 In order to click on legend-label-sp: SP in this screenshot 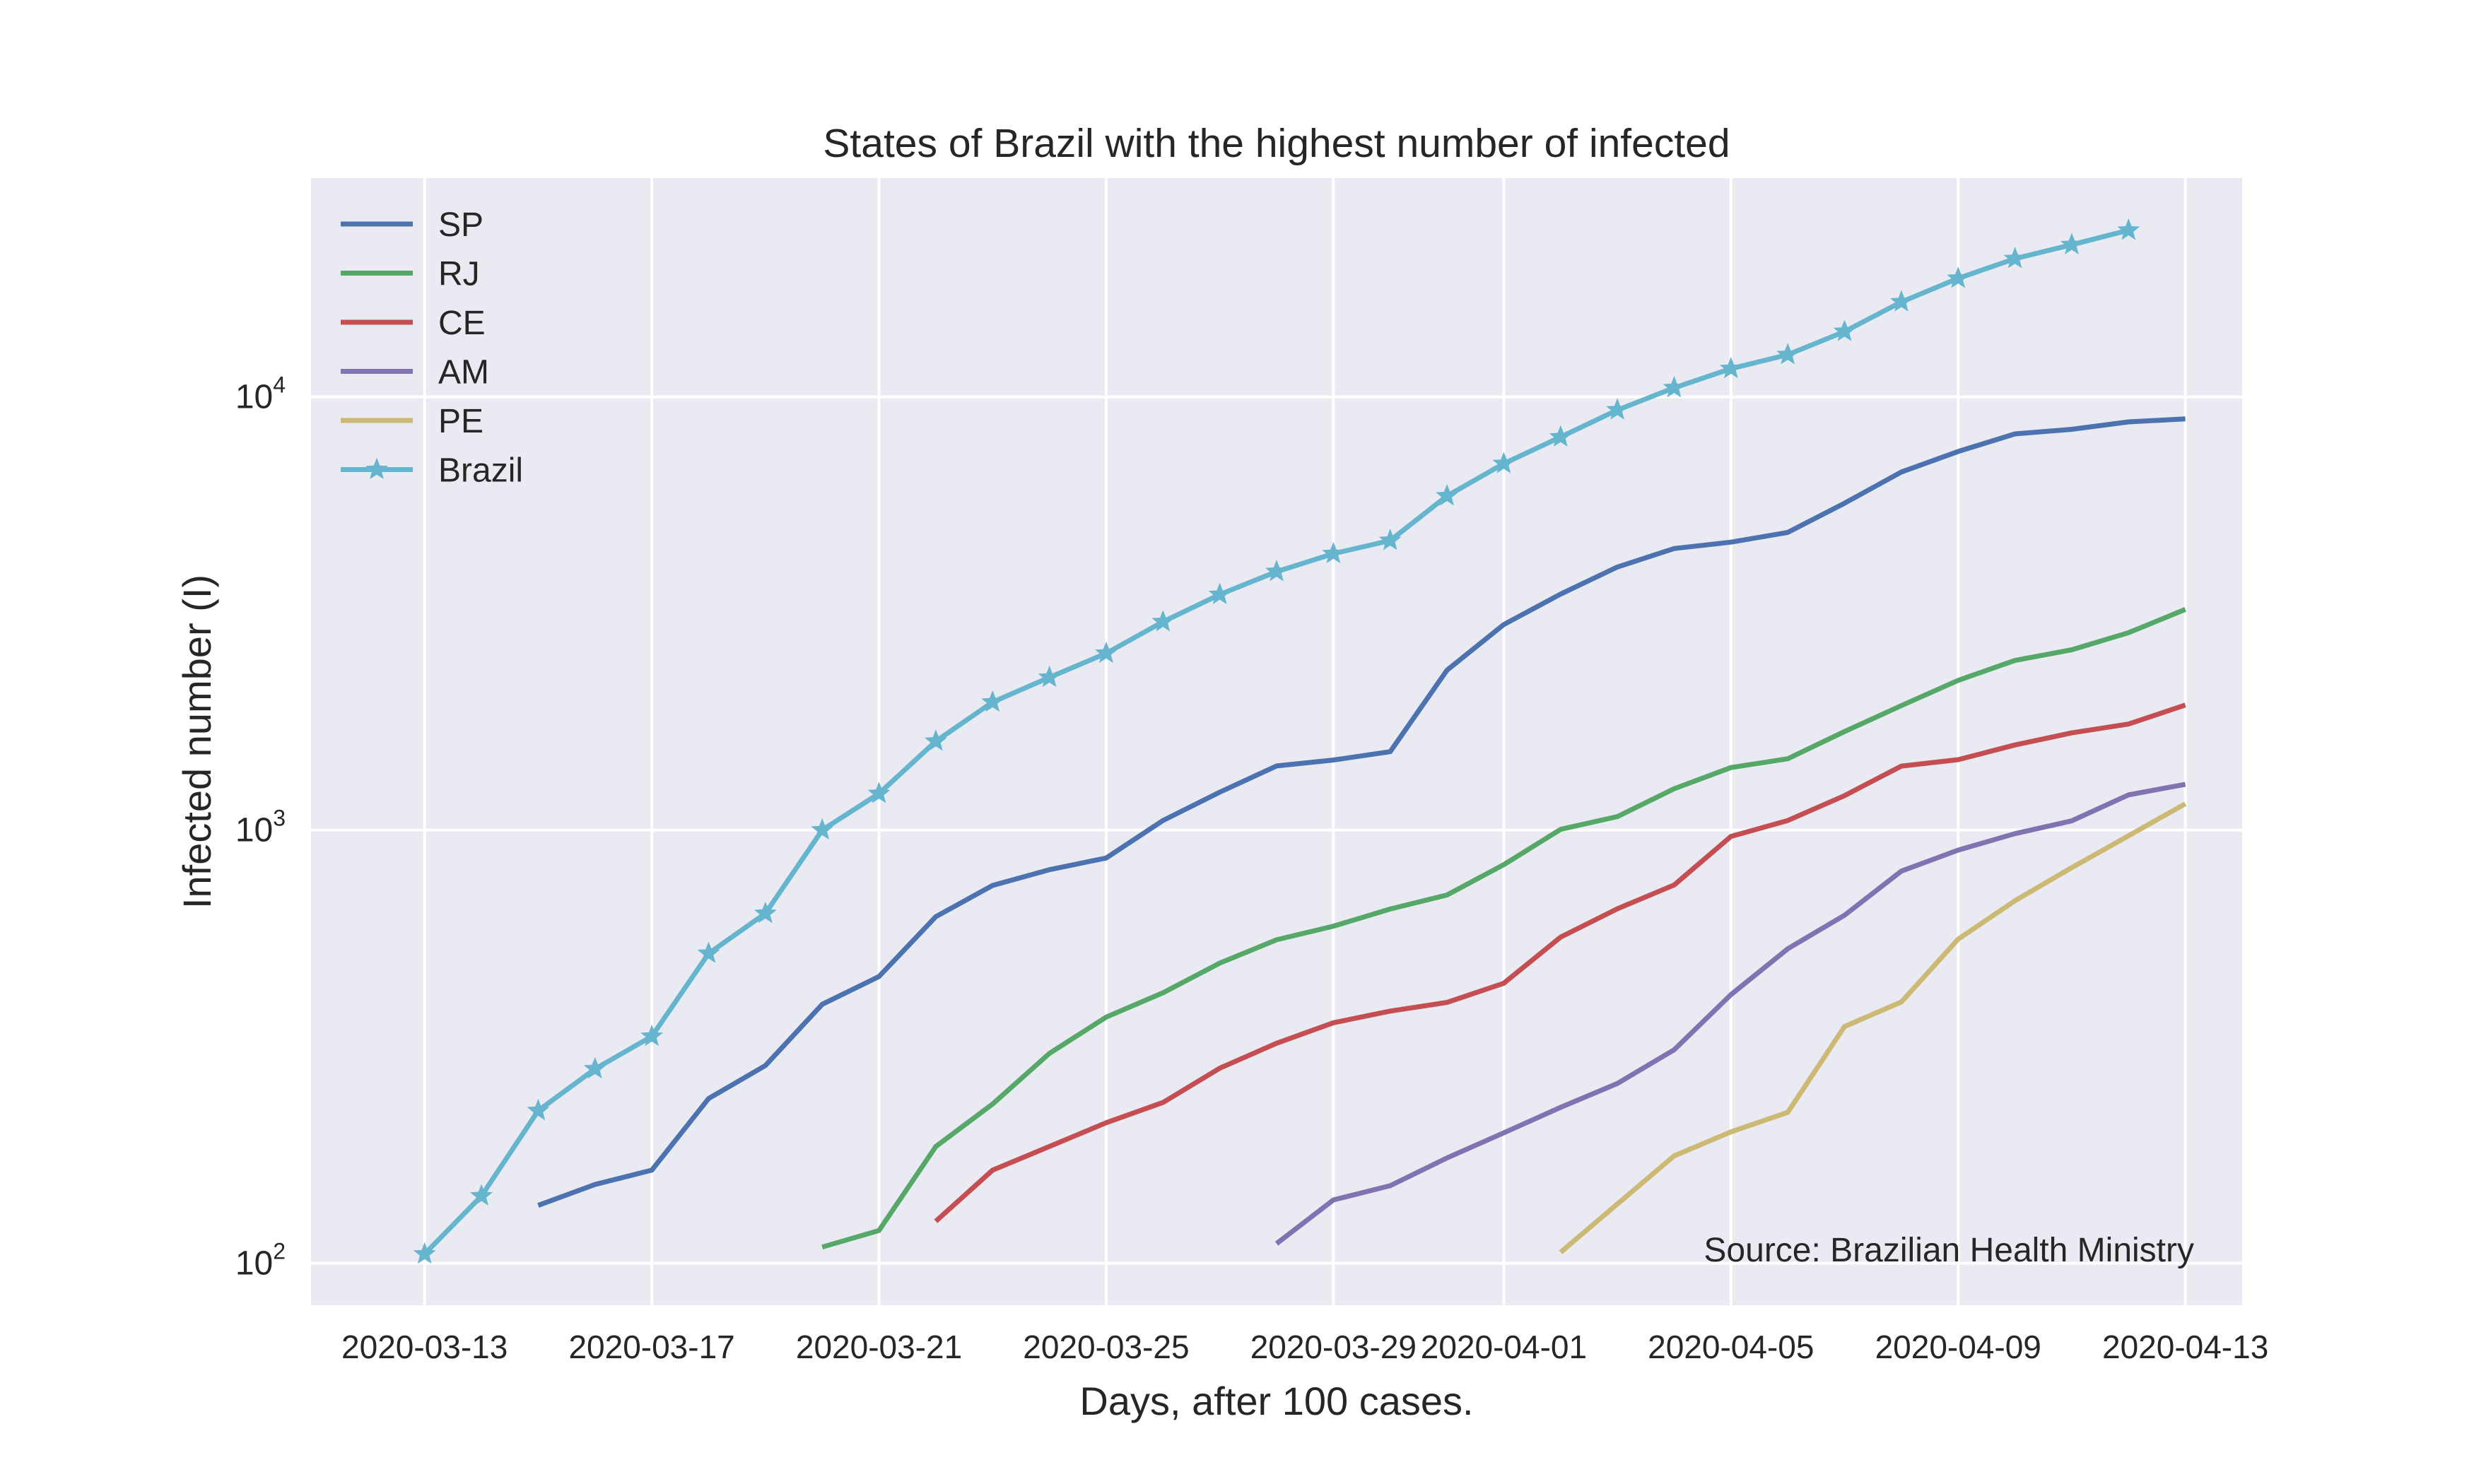, I will do `click(460, 225)`.